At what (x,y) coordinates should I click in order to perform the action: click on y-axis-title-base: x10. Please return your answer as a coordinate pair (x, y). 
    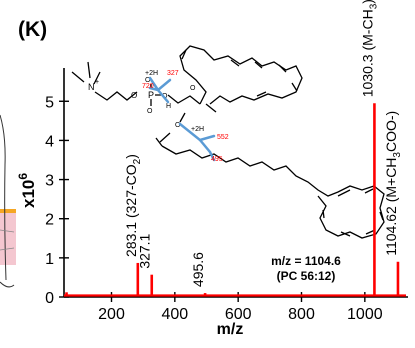
    Looking at the image, I should click on (28, 194).